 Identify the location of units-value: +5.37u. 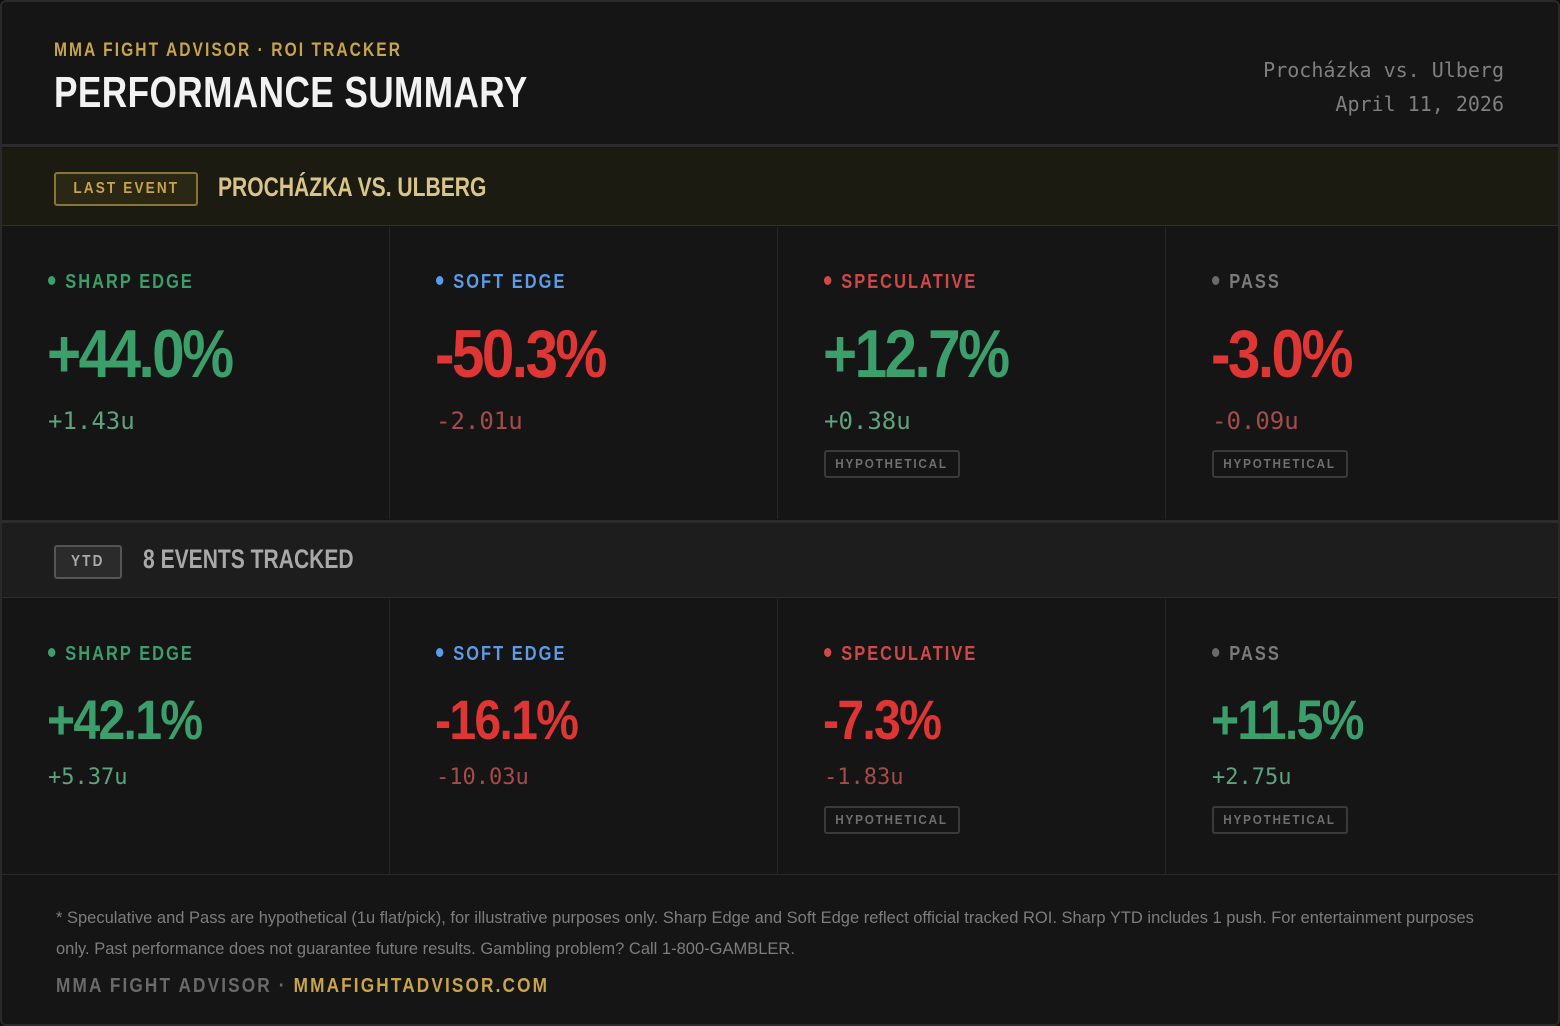
(88, 777).